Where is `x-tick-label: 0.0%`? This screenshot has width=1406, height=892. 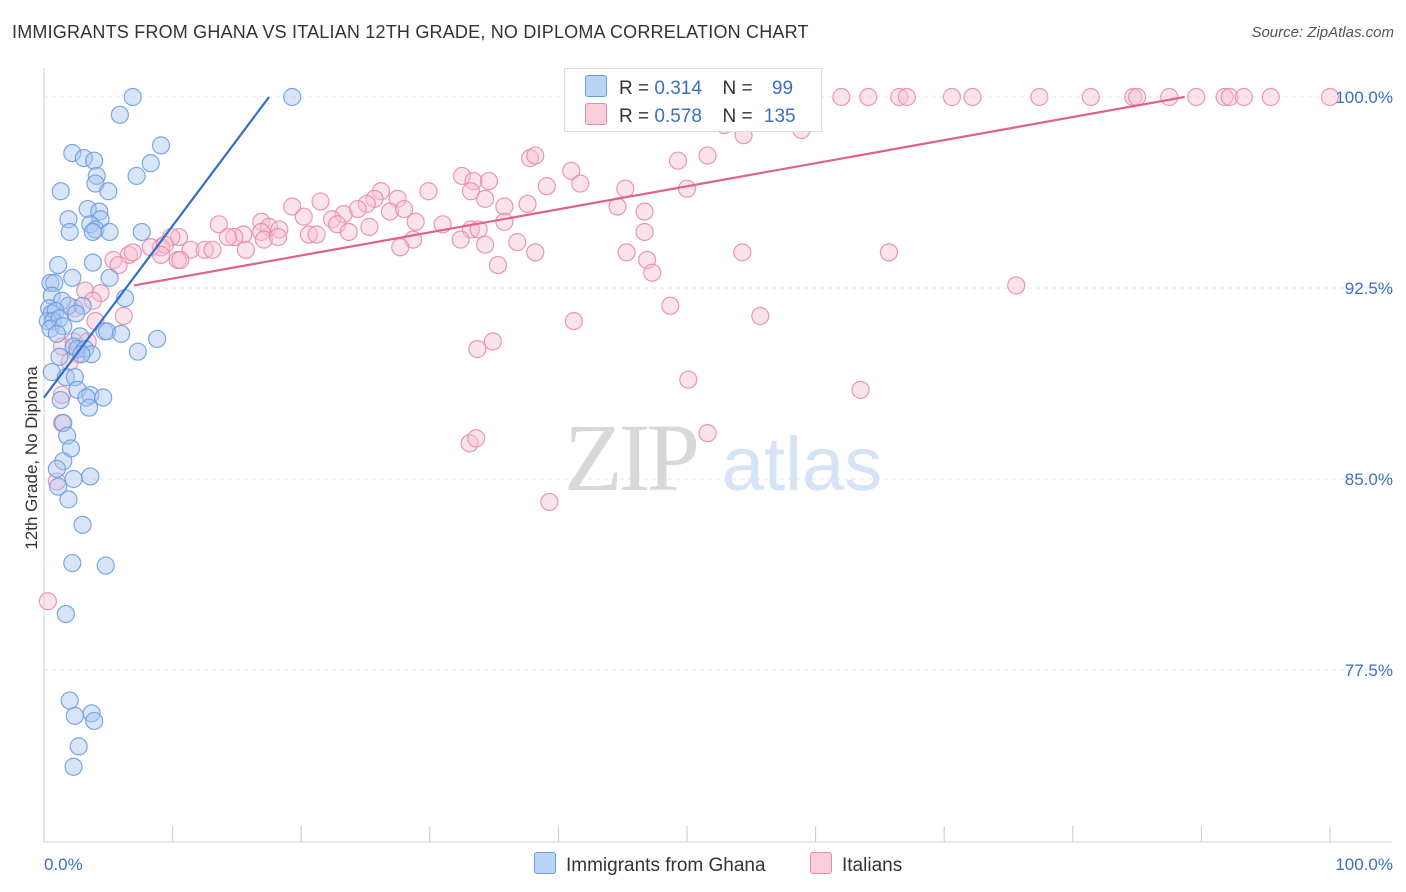
x-tick-label: 0.0% is located at coordinates (63, 864).